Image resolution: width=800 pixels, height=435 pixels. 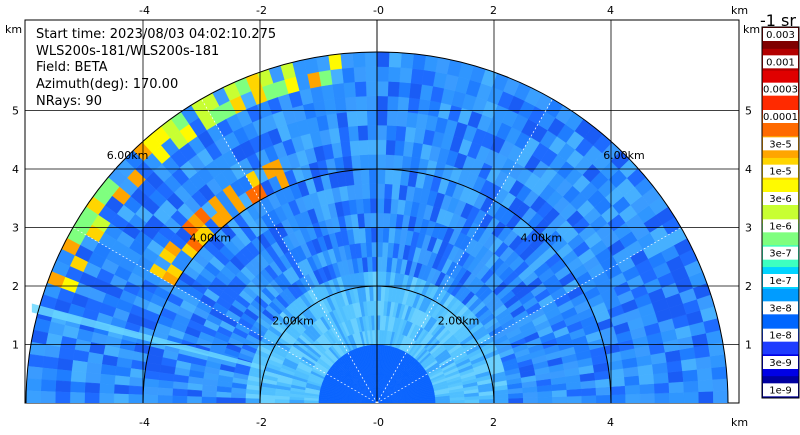 I want to click on x-tick-label-bottom: -0, so click(x=378, y=422).